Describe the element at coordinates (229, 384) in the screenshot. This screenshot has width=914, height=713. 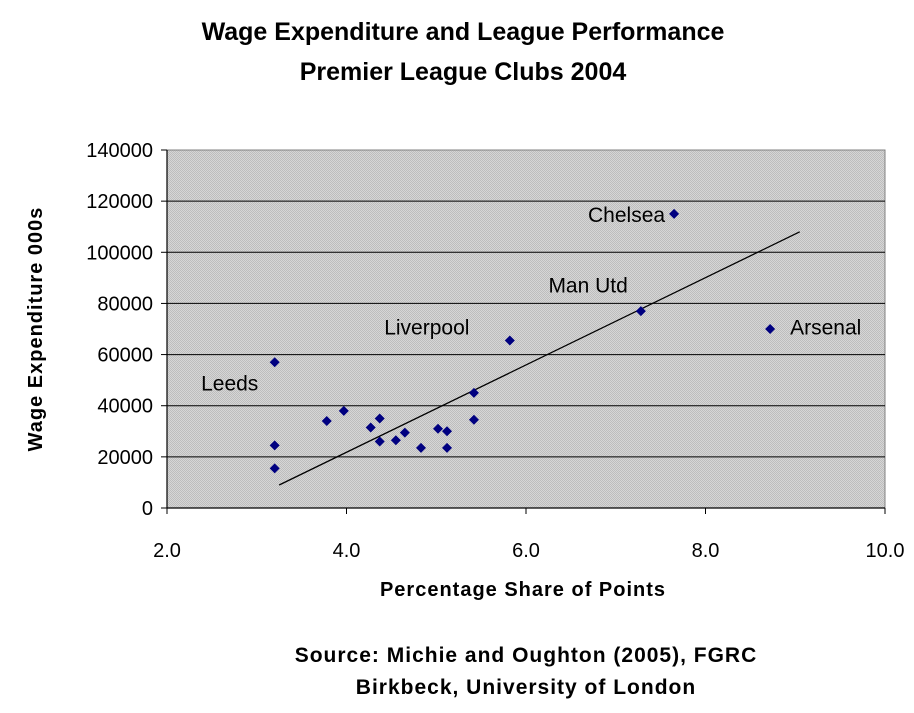
I see `annotation-leeds: Leeds` at that location.